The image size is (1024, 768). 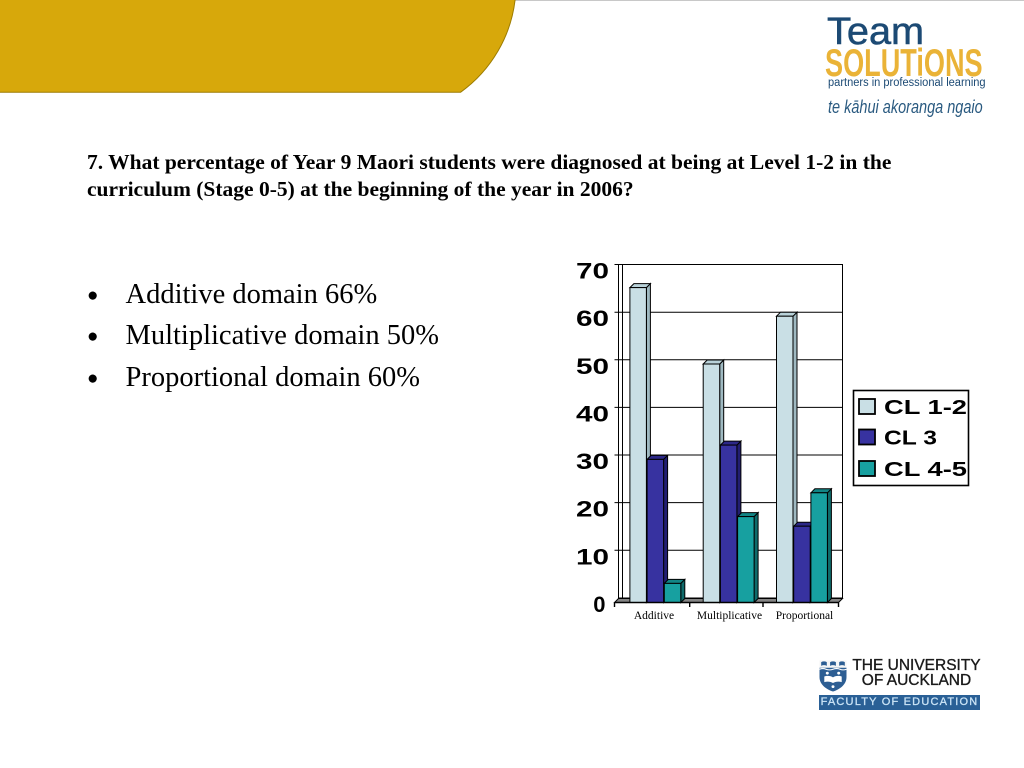 What do you see at coordinates (592, 556) in the screenshot?
I see `svg-text: 10` at bounding box center [592, 556].